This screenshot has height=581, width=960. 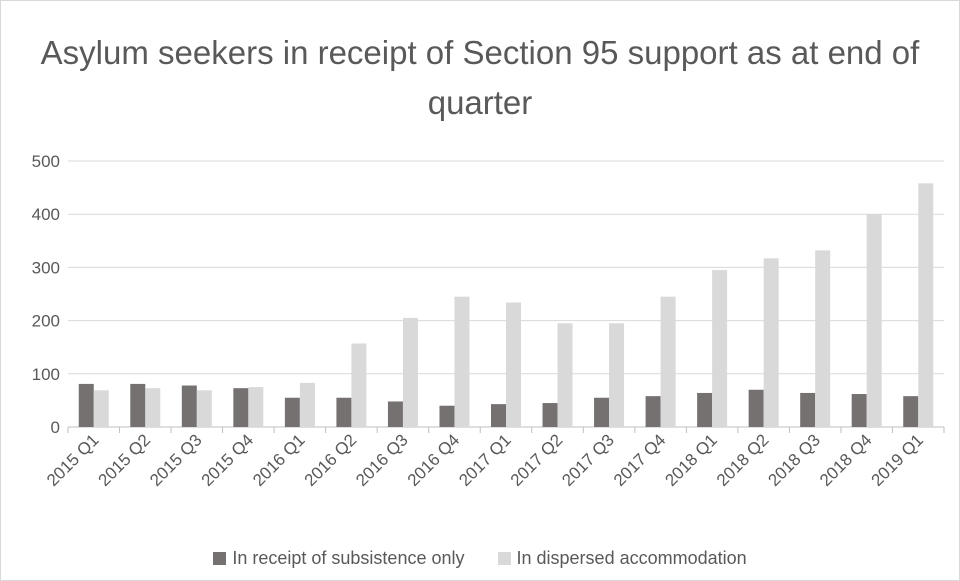 What do you see at coordinates (220, 558) in the screenshot?
I see `legend-swatch-subsistence` at bounding box center [220, 558].